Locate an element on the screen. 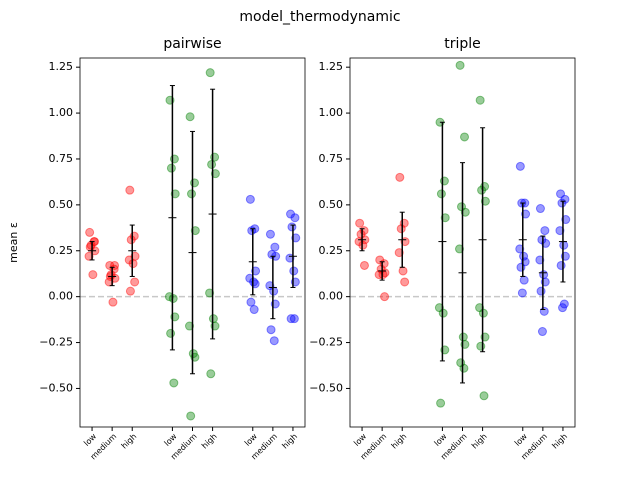 The height and width of the screenshot is (480, 640). y-axis-label: mean ε is located at coordinates (13, 242).